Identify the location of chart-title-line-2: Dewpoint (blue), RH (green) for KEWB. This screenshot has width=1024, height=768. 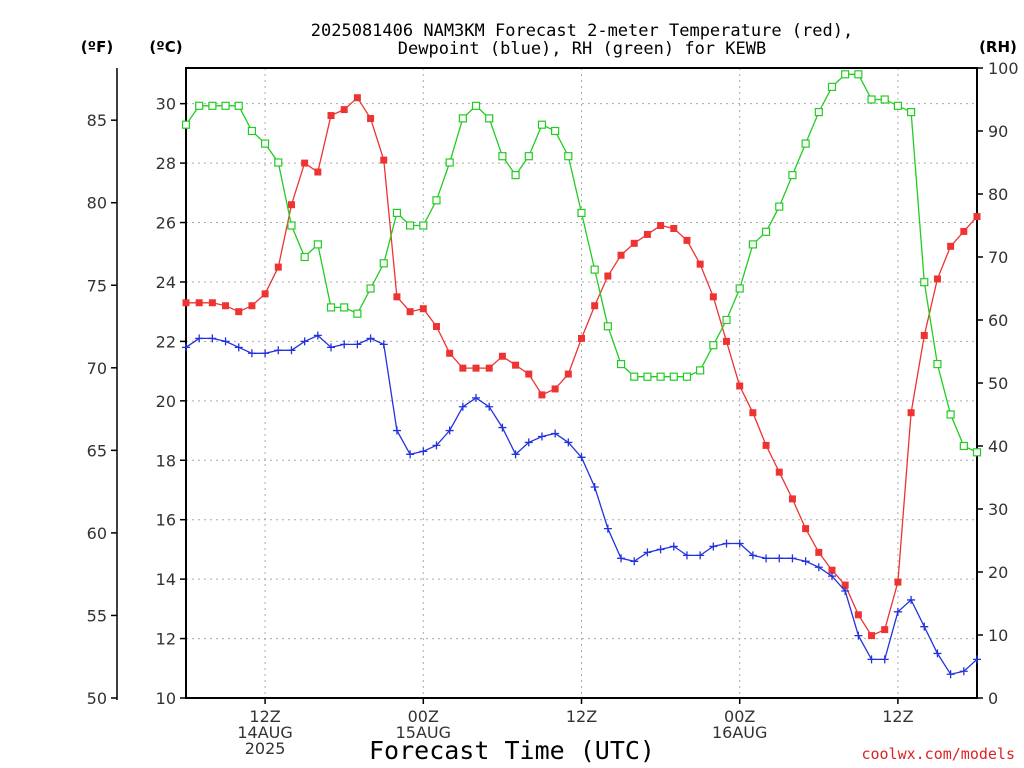
(582, 49).